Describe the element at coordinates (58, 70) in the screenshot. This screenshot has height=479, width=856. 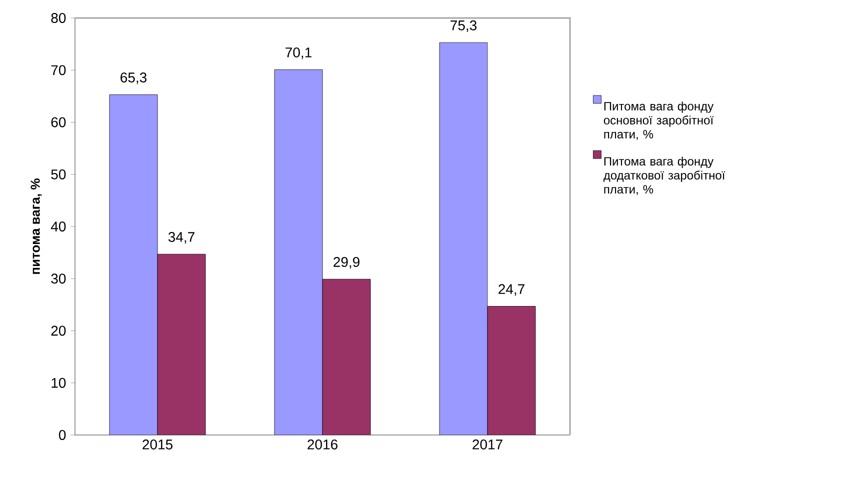
I see `y-tick-label: 70` at that location.